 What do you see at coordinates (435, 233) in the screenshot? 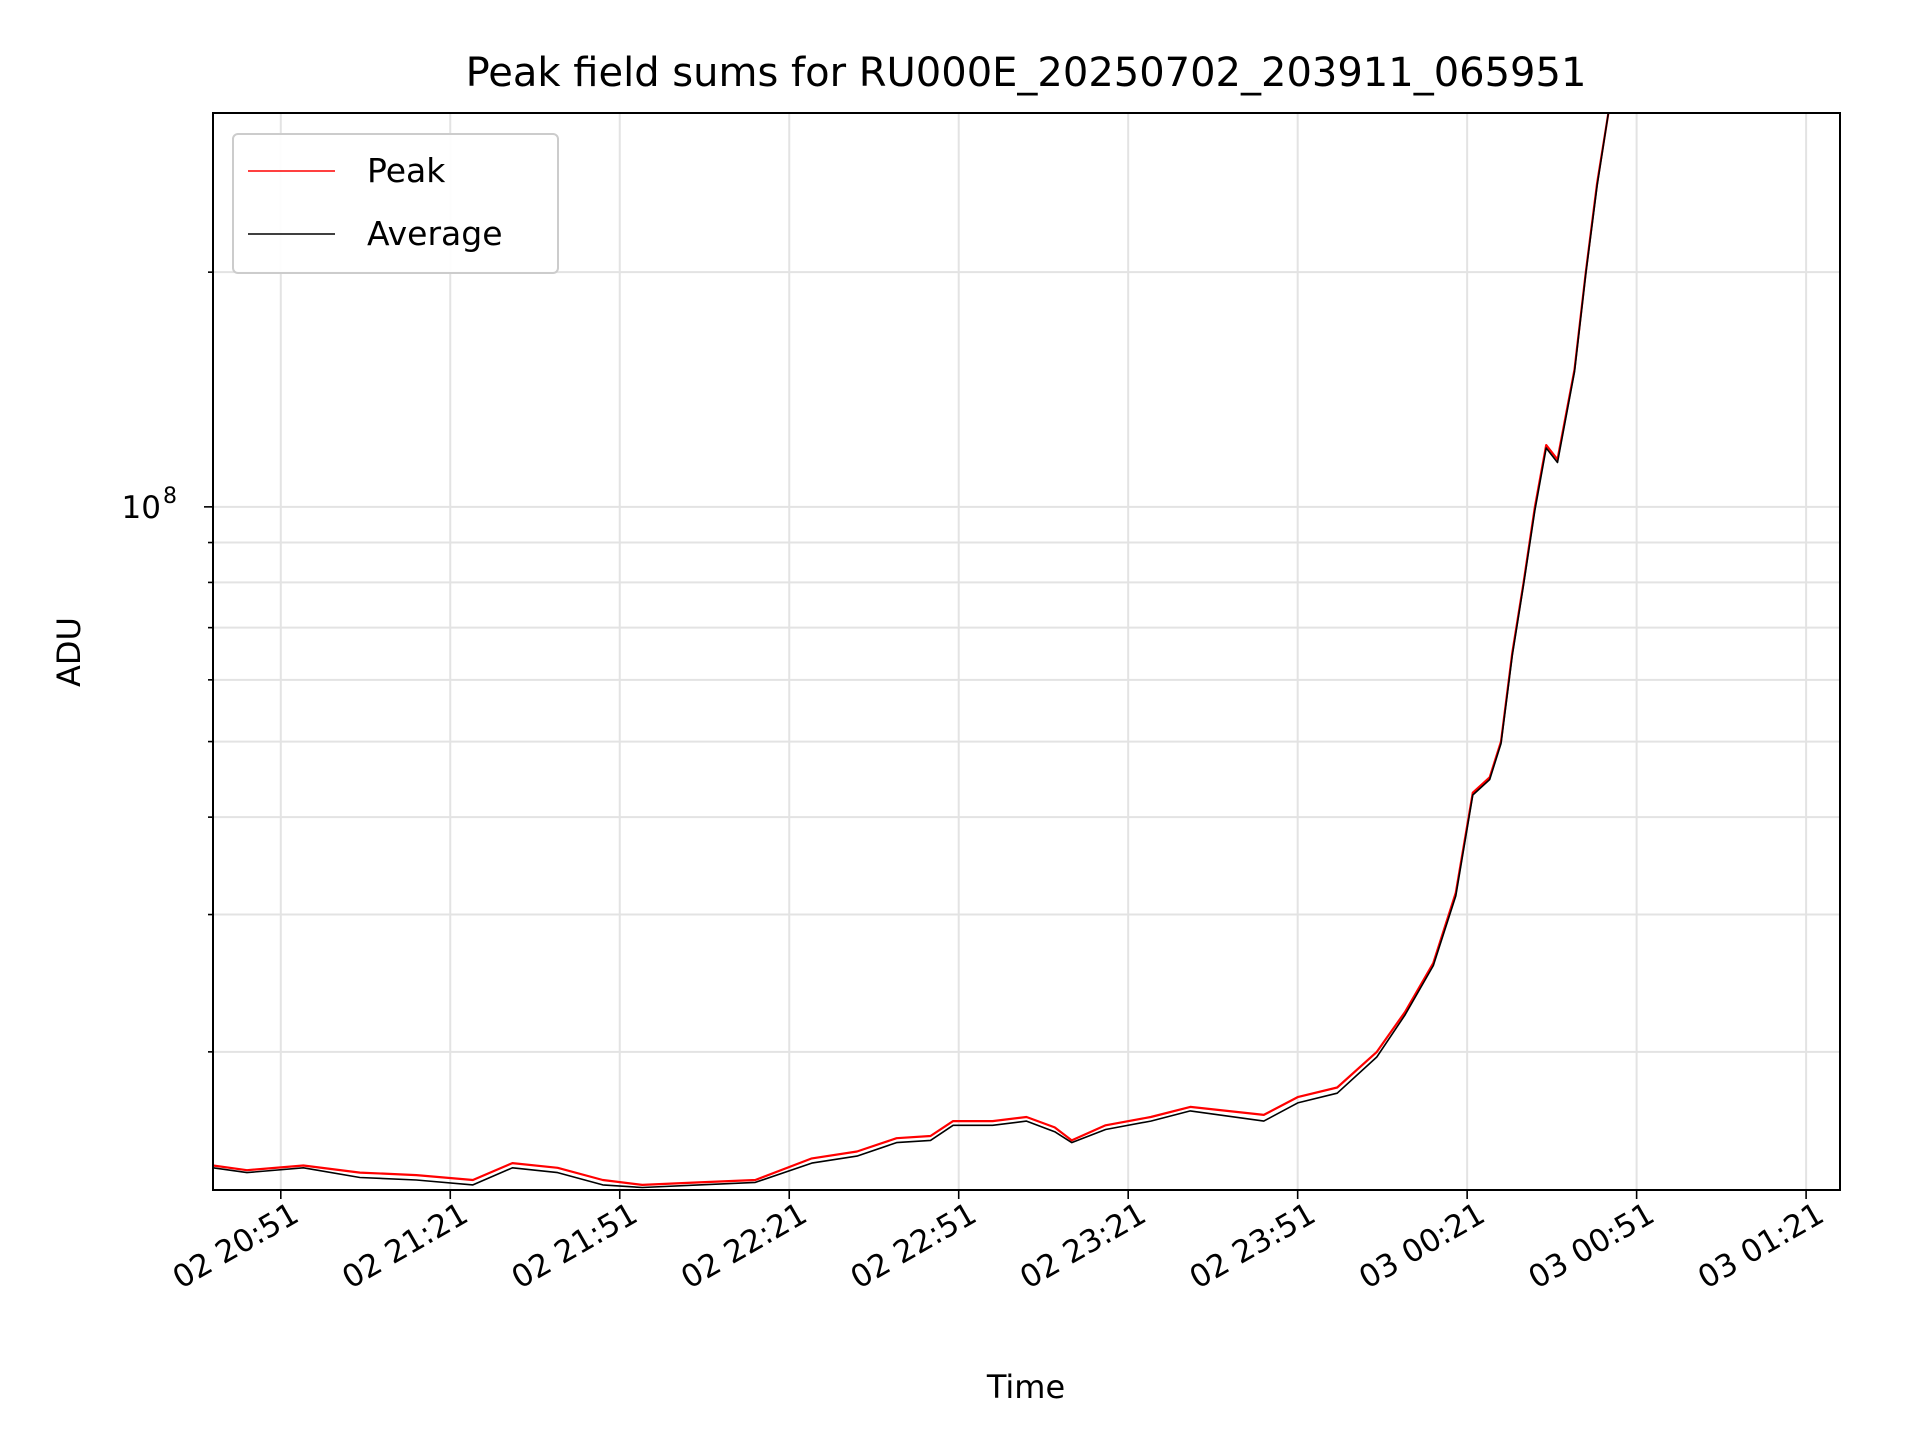
I see `legend-label-average: Average` at bounding box center [435, 233].